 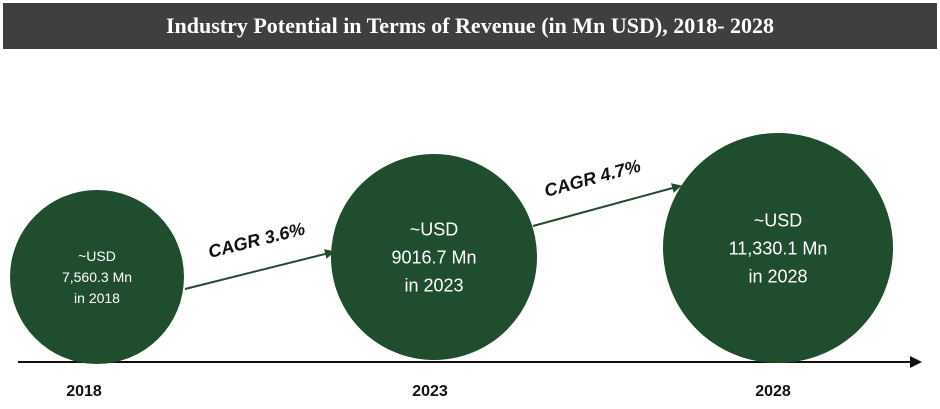 I want to click on bubble-value-label: 11,330.1 Mn, so click(x=778, y=248).